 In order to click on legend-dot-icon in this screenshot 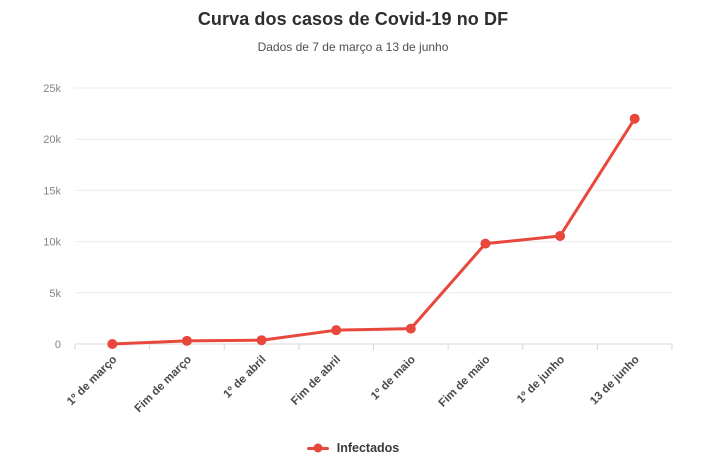, I will do `click(318, 448)`.